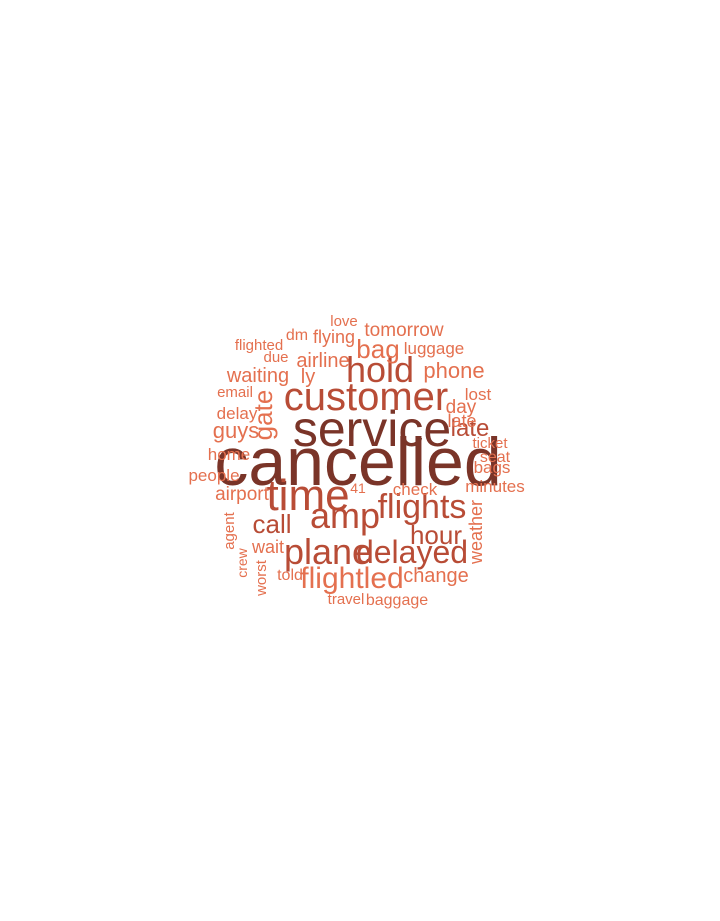  What do you see at coordinates (213, 475) in the screenshot?
I see `word-people: people` at bounding box center [213, 475].